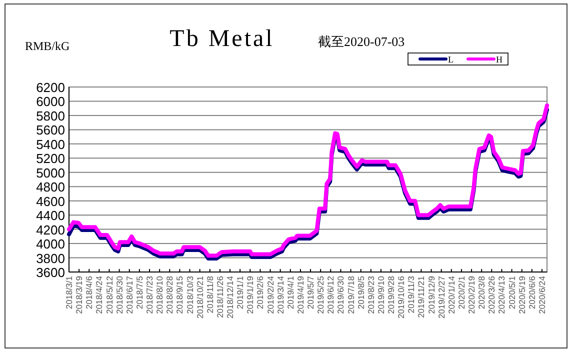 This screenshot has width=577, height=353. What do you see at coordinates (129, 295) in the screenshot?
I see `x-tick-label: 2018/6/17` at bounding box center [129, 295].